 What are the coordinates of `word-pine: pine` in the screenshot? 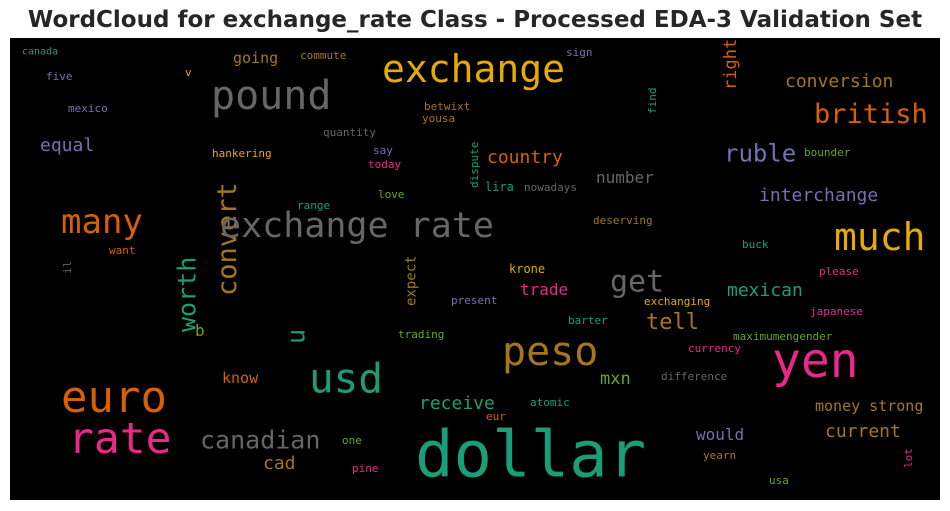 It's located at (365, 468).